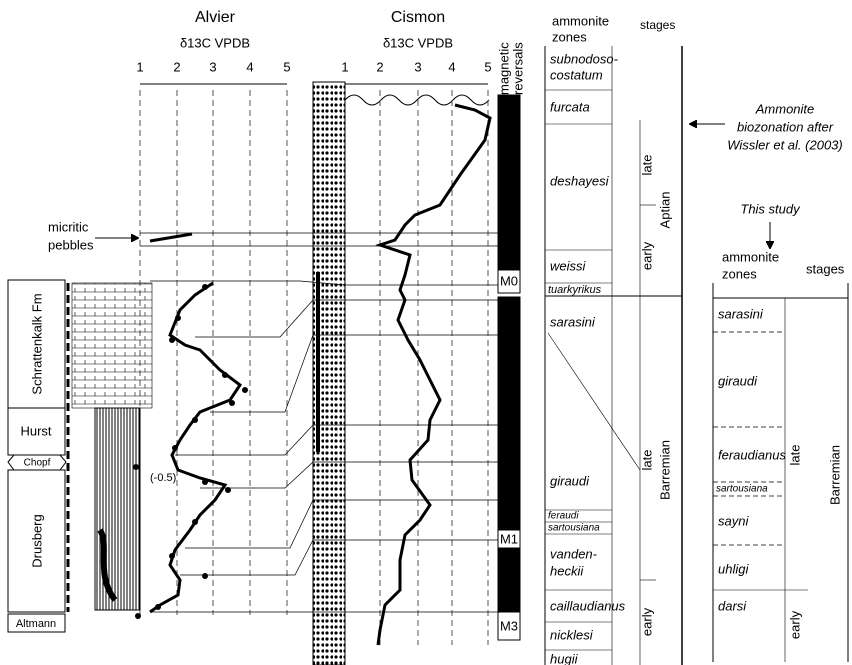 The width and height of the screenshot is (852, 665). Describe the element at coordinates (570, 106) in the screenshot. I see `zone: furcata` at that location.